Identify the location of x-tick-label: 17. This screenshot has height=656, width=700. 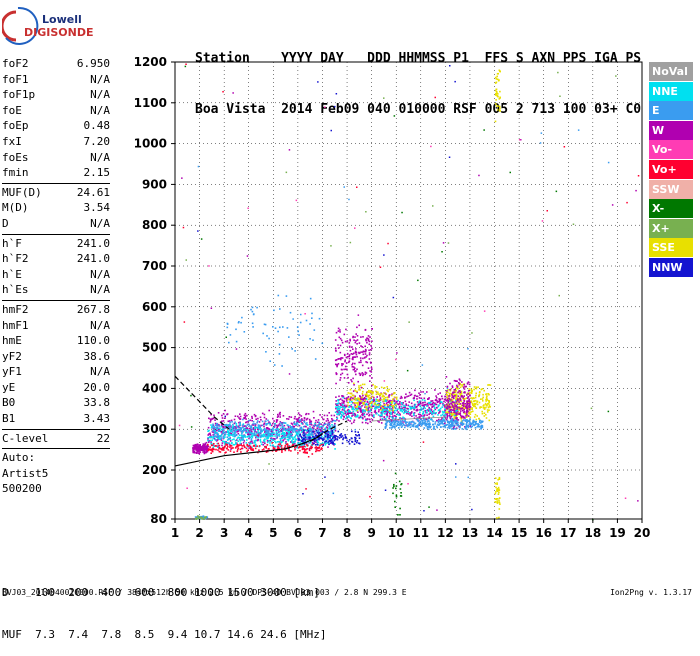
(568, 533).